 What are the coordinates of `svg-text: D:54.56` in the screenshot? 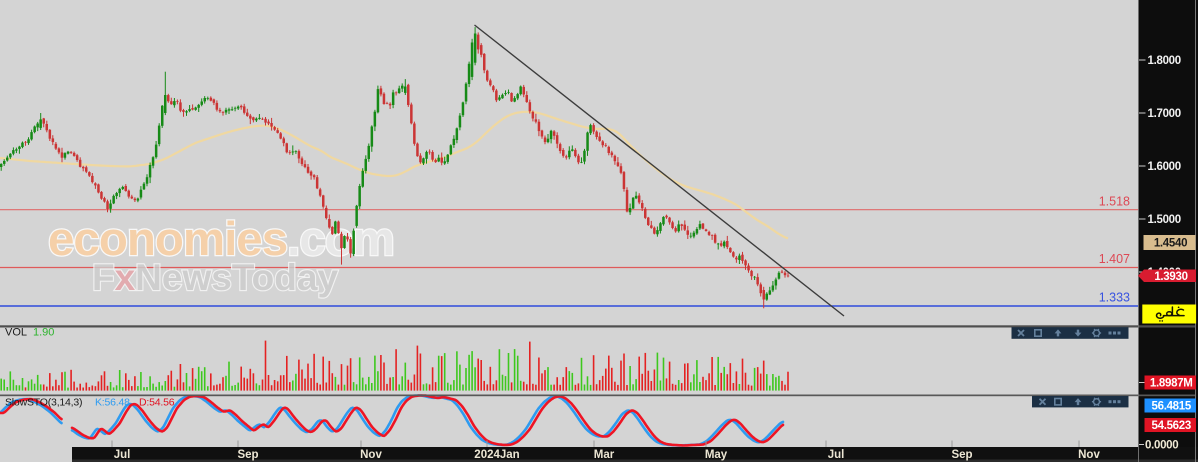 It's located at (157, 403).